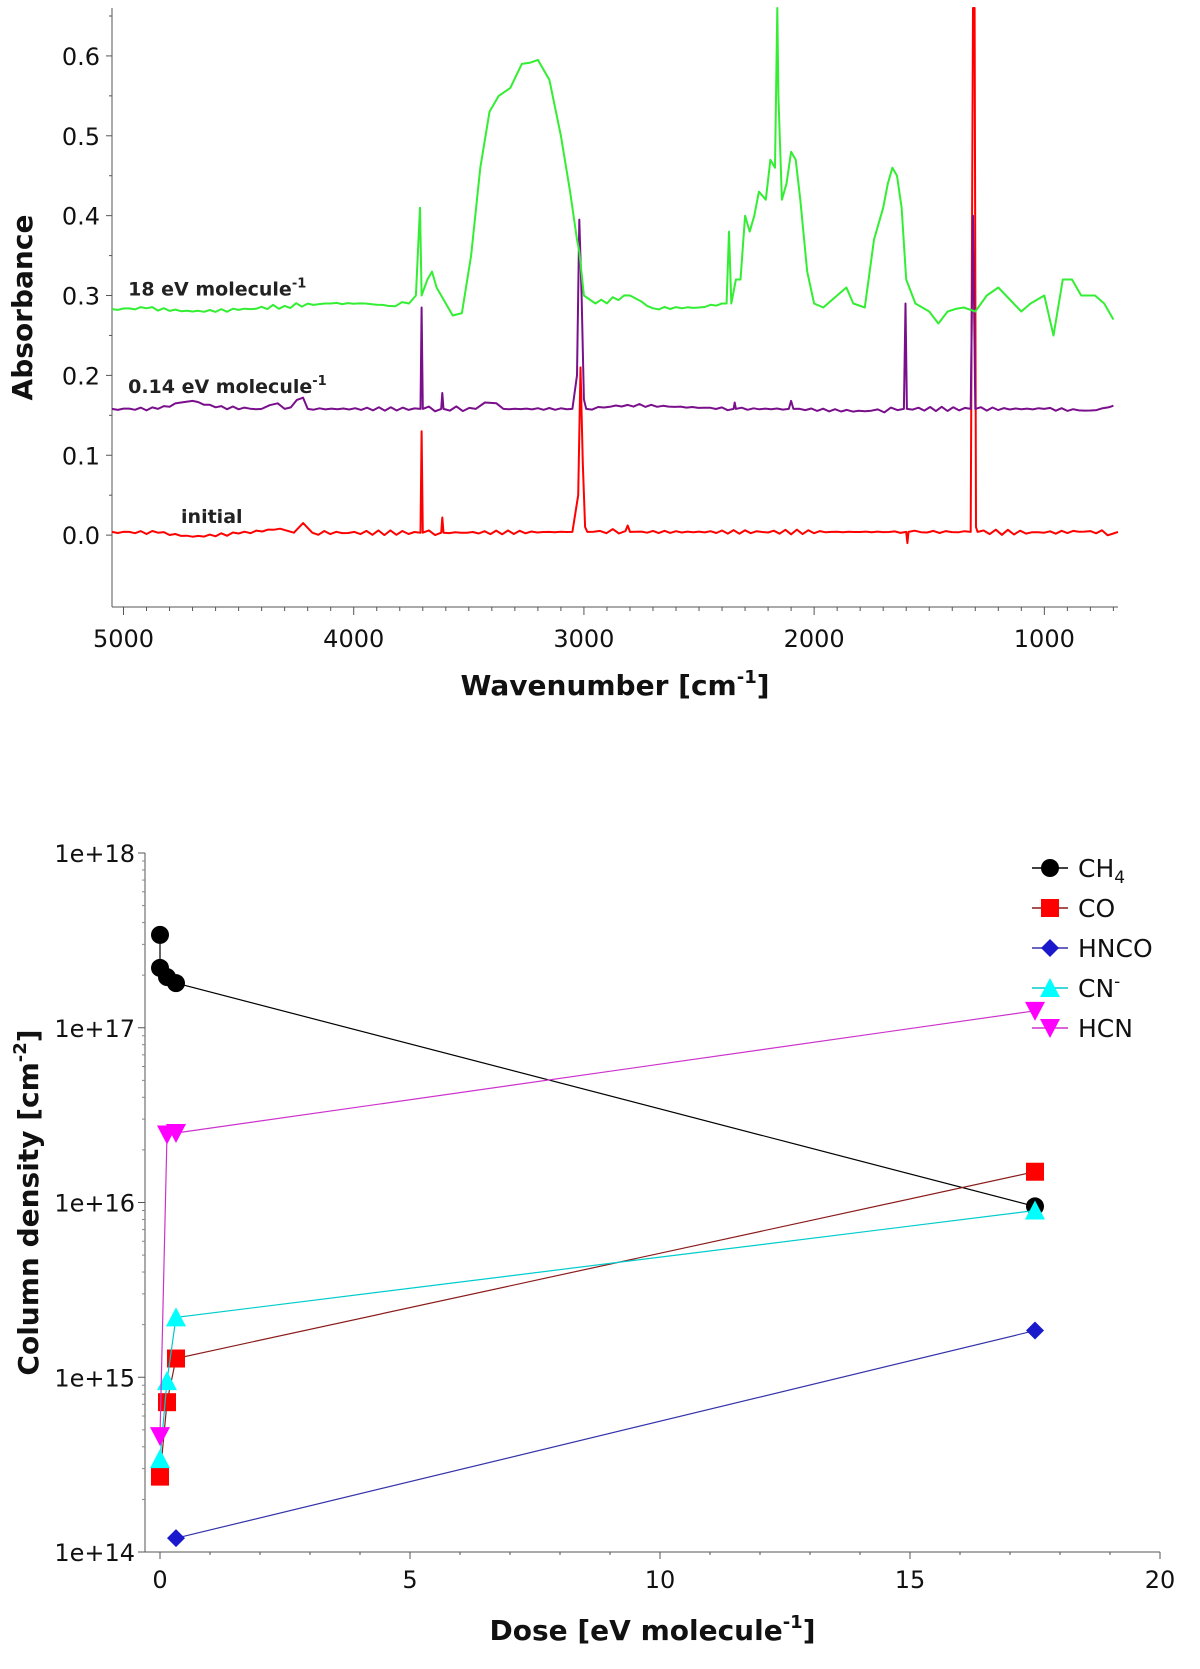 This screenshot has height=1669, width=1200. Describe the element at coordinates (597, 1070) in the screenshot. I see `series-line-ch4` at that location.